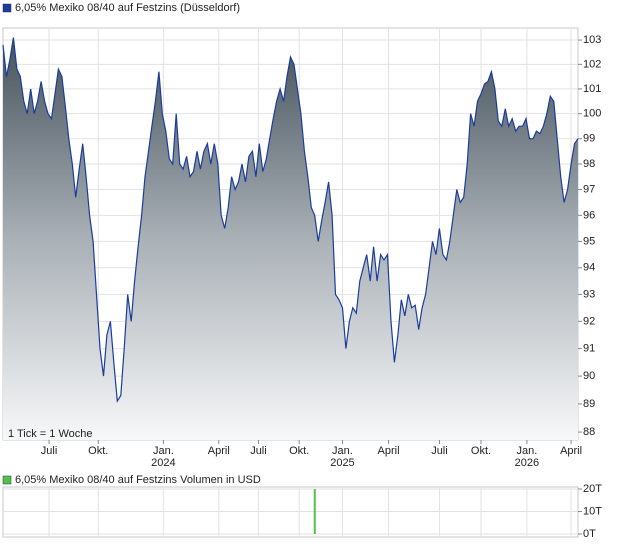  Describe the element at coordinates (589, 189) in the screenshot. I see `y-tick-label: 97` at that location.